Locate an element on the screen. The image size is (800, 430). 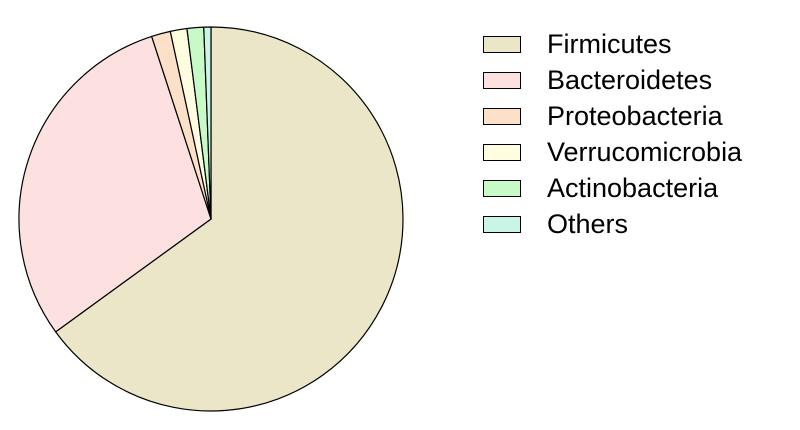
legend-item-others: Others is located at coordinates (612, 224).